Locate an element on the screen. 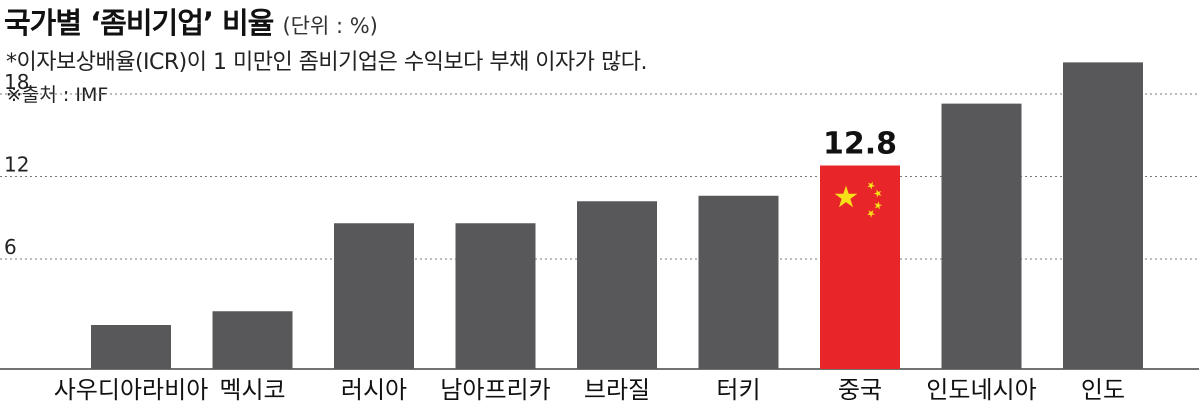 Image resolution: width=1199 pixels, height=412 pixels. category-label: 러시아 is located at coordinates (374, 390).